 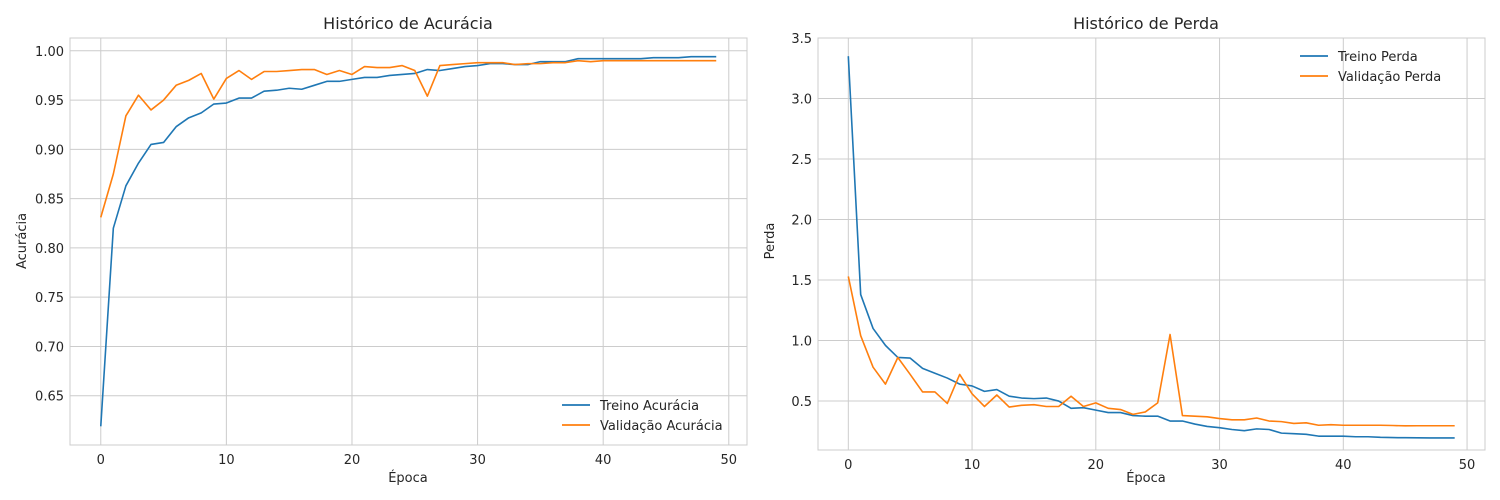 What do you see at coordinates (49, 249) in the screenshot?
I see `y-tick-label: 0.80` at bounding box center [49, 249].